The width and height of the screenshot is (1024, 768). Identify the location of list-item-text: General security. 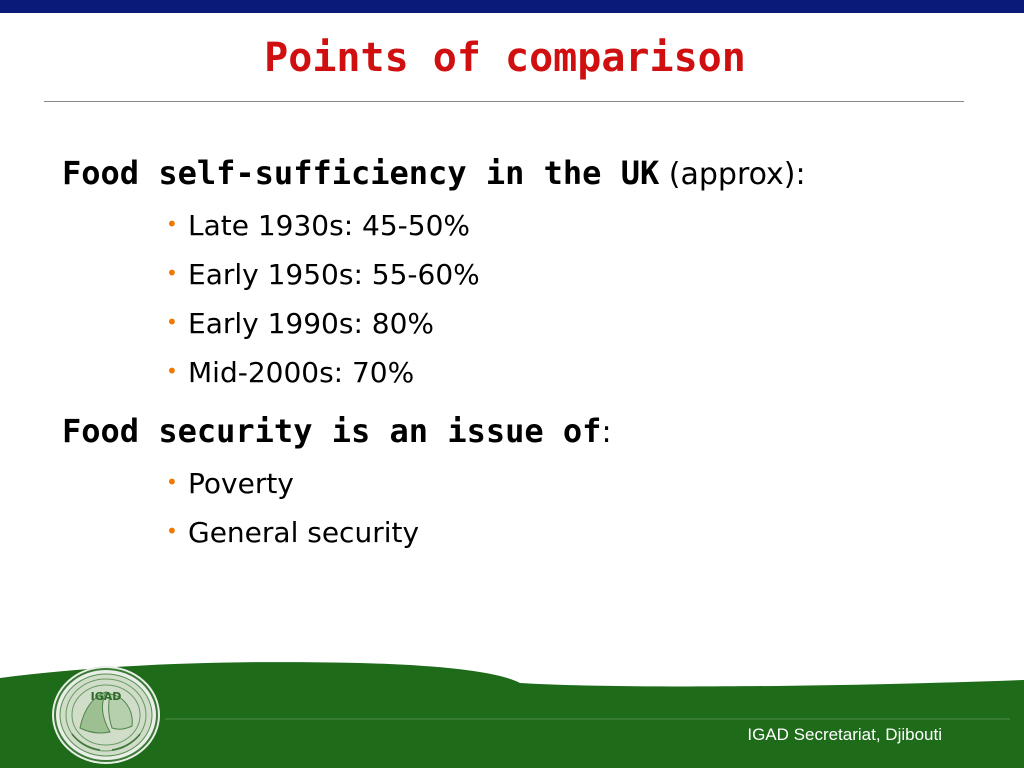
(304, 532).